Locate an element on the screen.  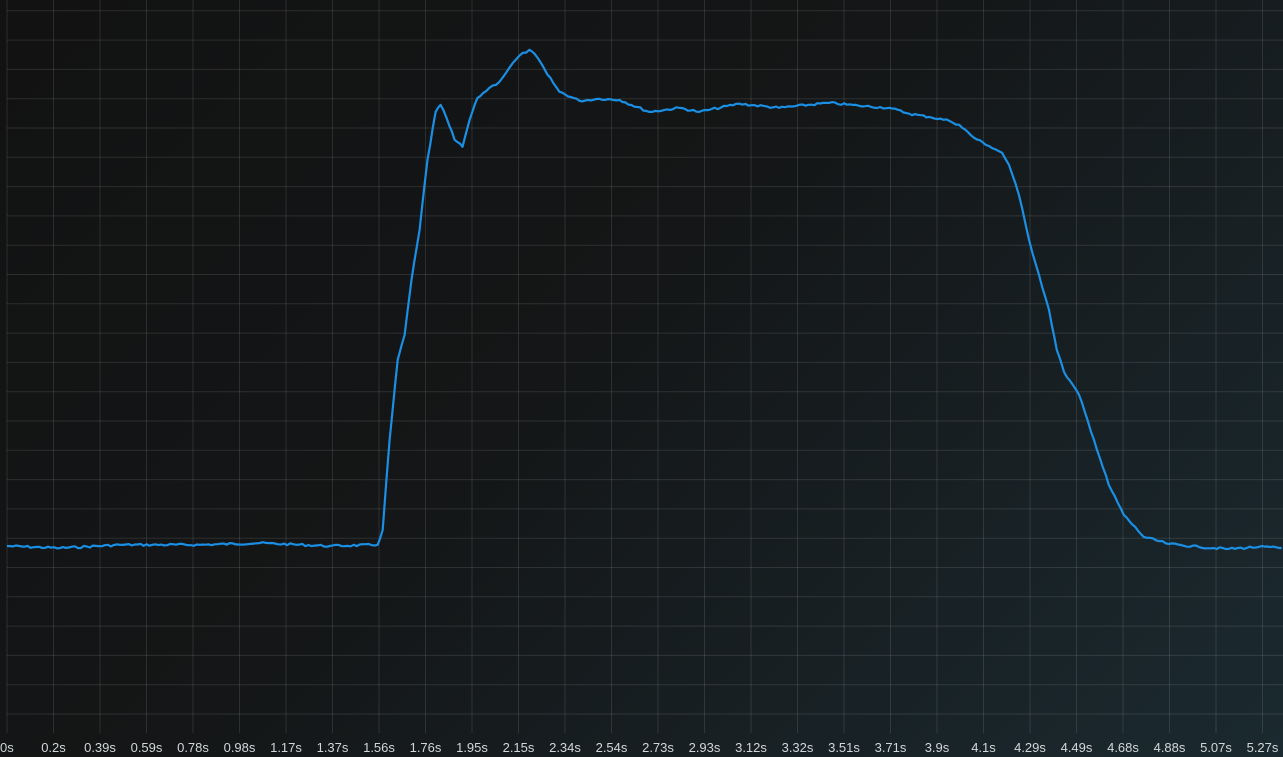
x-tick-label: 3.71s is located at coordinates (891, 747).